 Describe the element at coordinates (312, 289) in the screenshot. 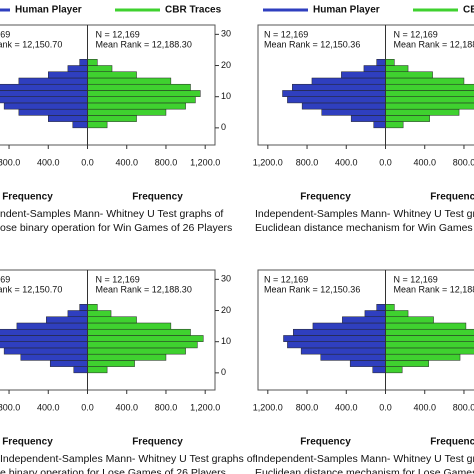

I see `annotation: Mean Rank = 12,150.36` at that location.